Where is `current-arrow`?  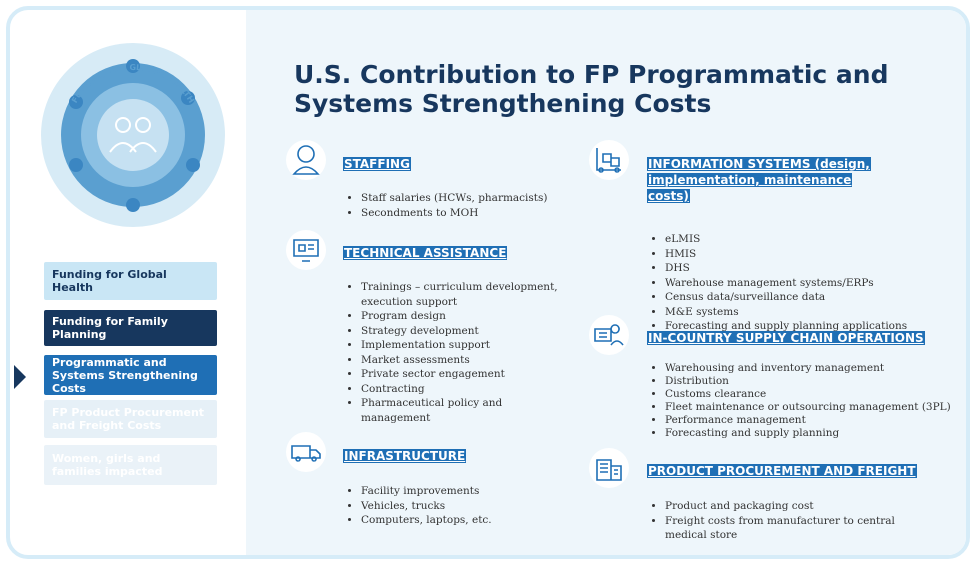
current-arrow is located at coordinates (20, 377).